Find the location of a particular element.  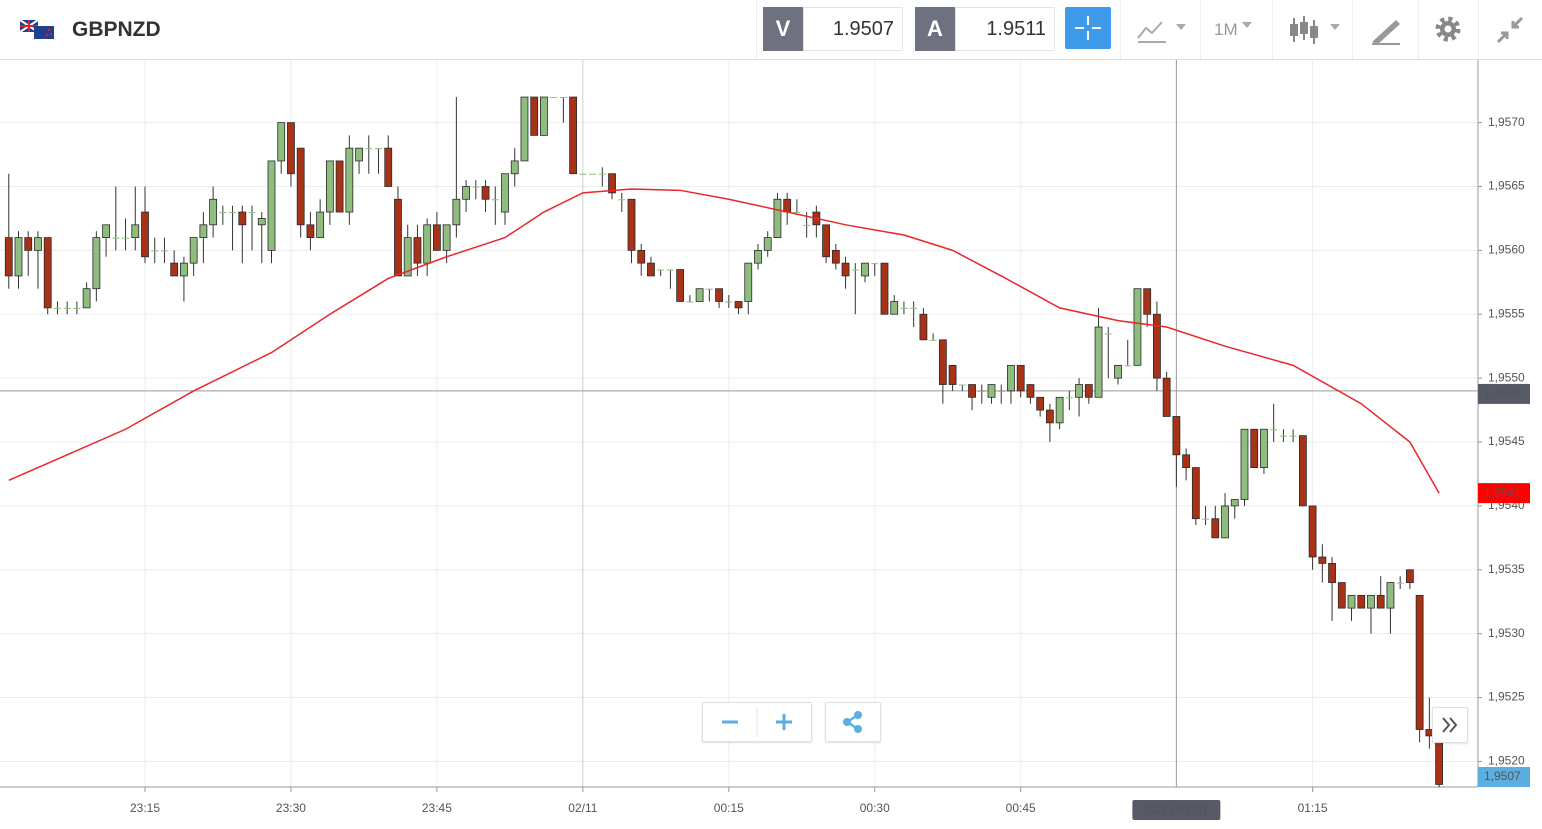

x-tick-label: 00:15 is located at coordinates (729, 808).